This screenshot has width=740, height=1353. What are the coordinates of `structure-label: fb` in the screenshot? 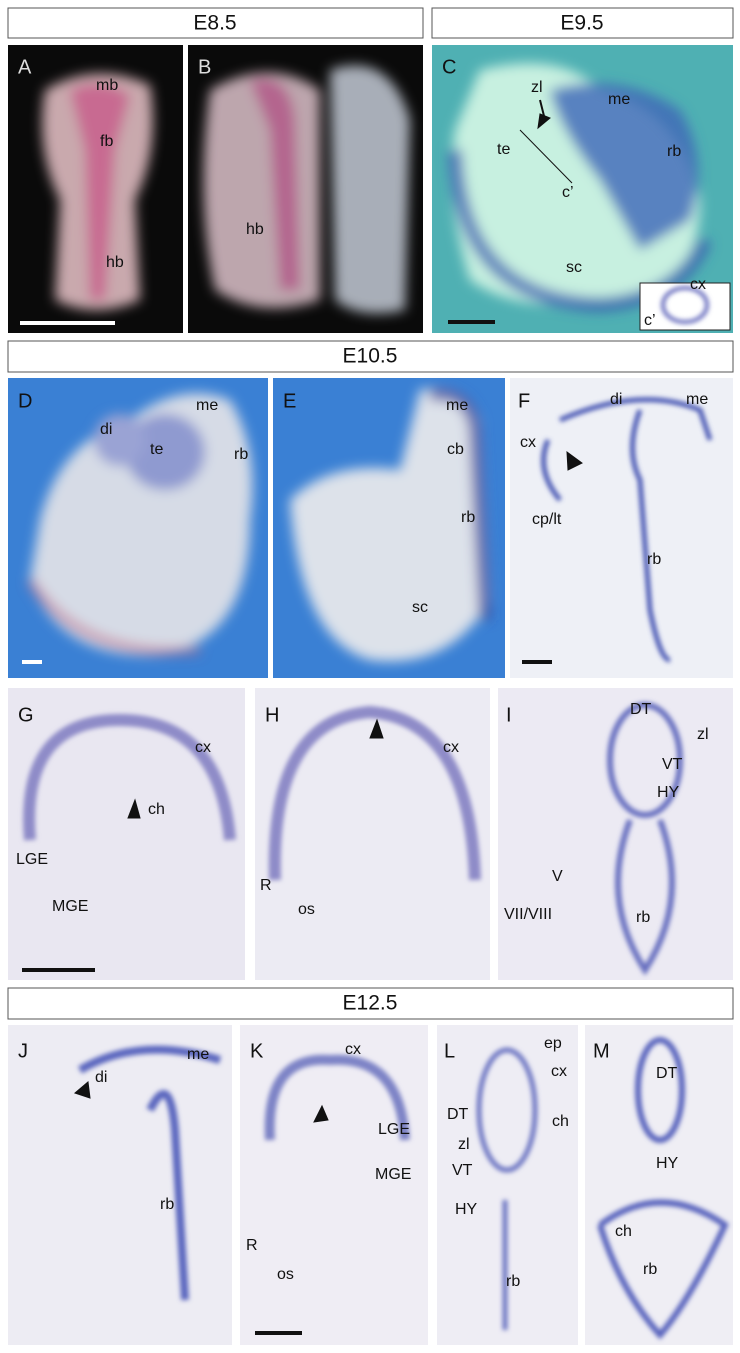 It's located at (106, 141).